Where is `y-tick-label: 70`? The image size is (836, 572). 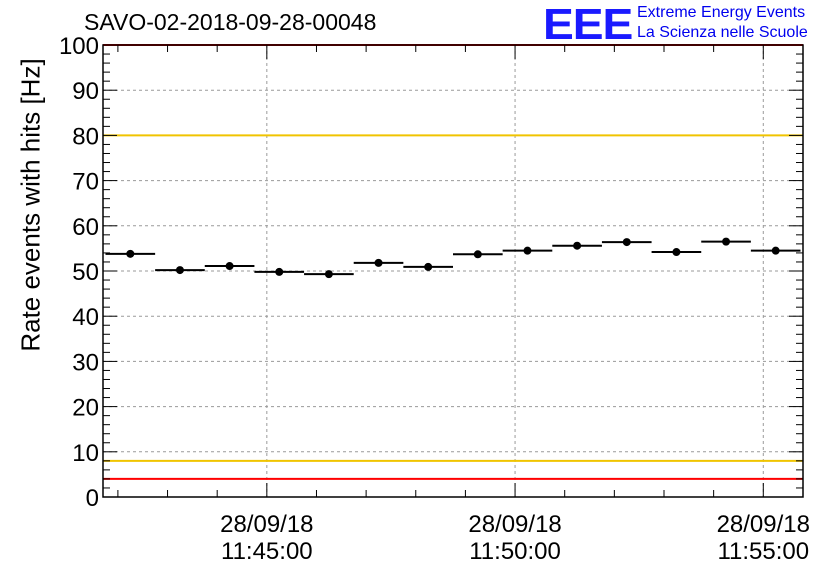
y-tick-label: 70 is located at coordinates (85, 182).